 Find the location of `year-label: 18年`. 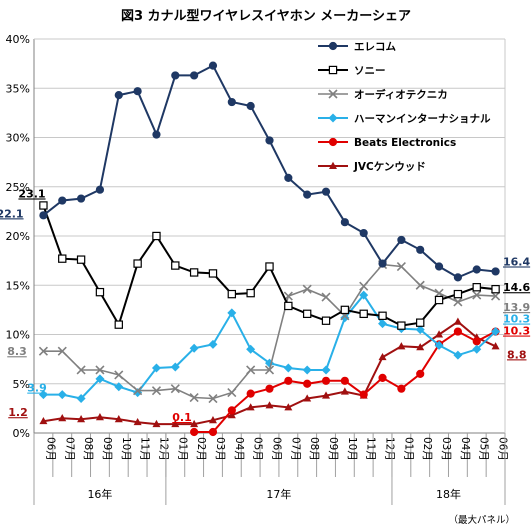

year-label: 18年 is located at coordinates (448, 494).